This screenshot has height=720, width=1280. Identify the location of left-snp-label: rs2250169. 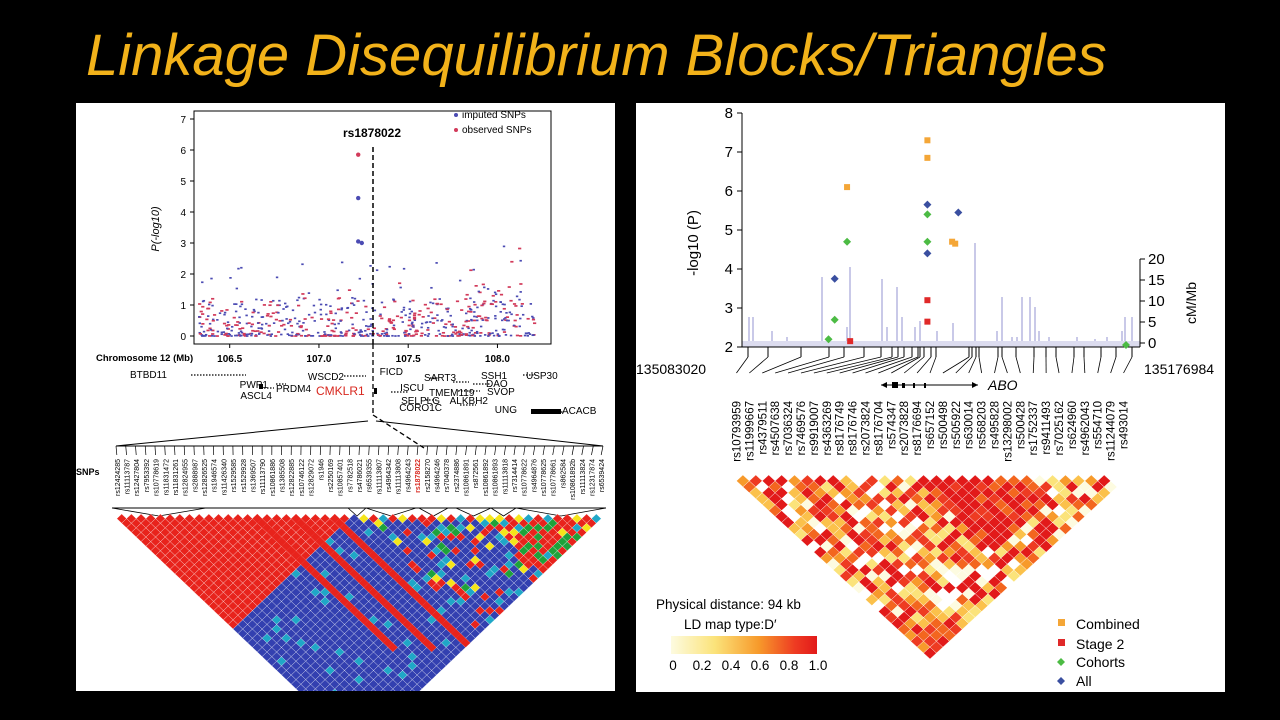
(331, 475).